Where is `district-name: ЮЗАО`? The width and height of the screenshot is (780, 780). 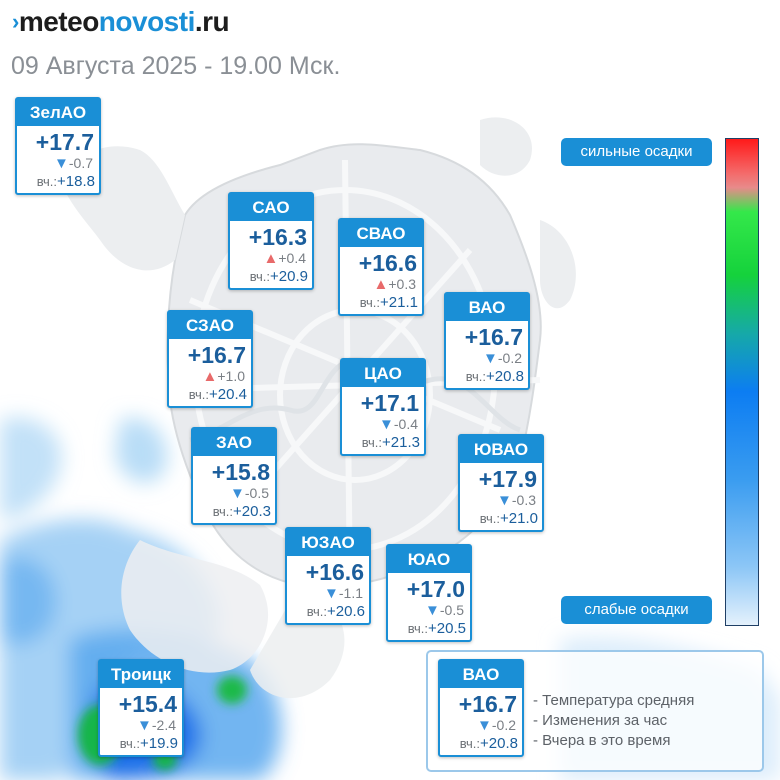 district-name: ЮЗАО is located at coordinates (328, 542).